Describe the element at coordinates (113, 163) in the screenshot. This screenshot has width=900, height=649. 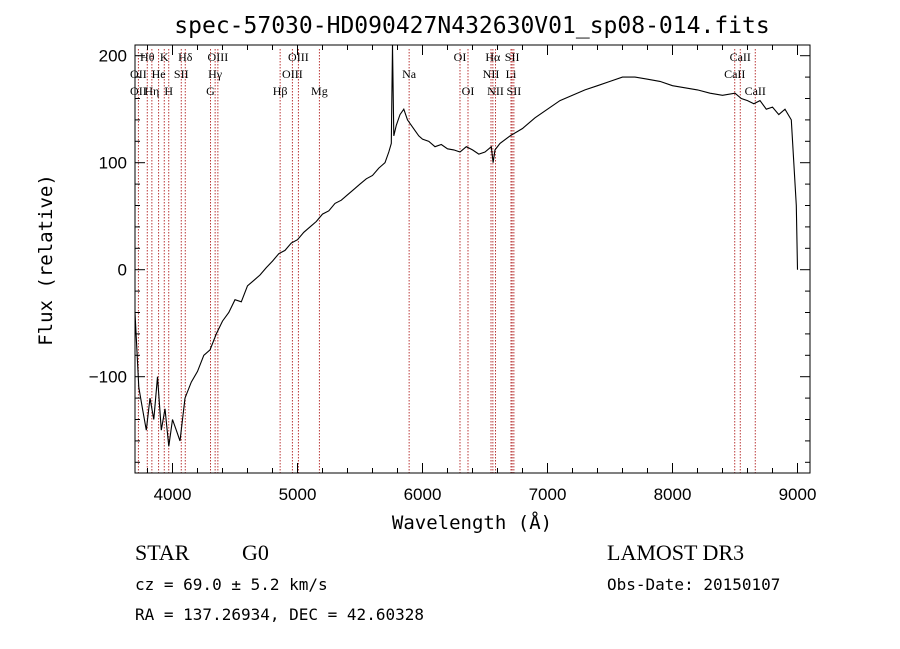
I see `y-tick-label: 100` at that location.